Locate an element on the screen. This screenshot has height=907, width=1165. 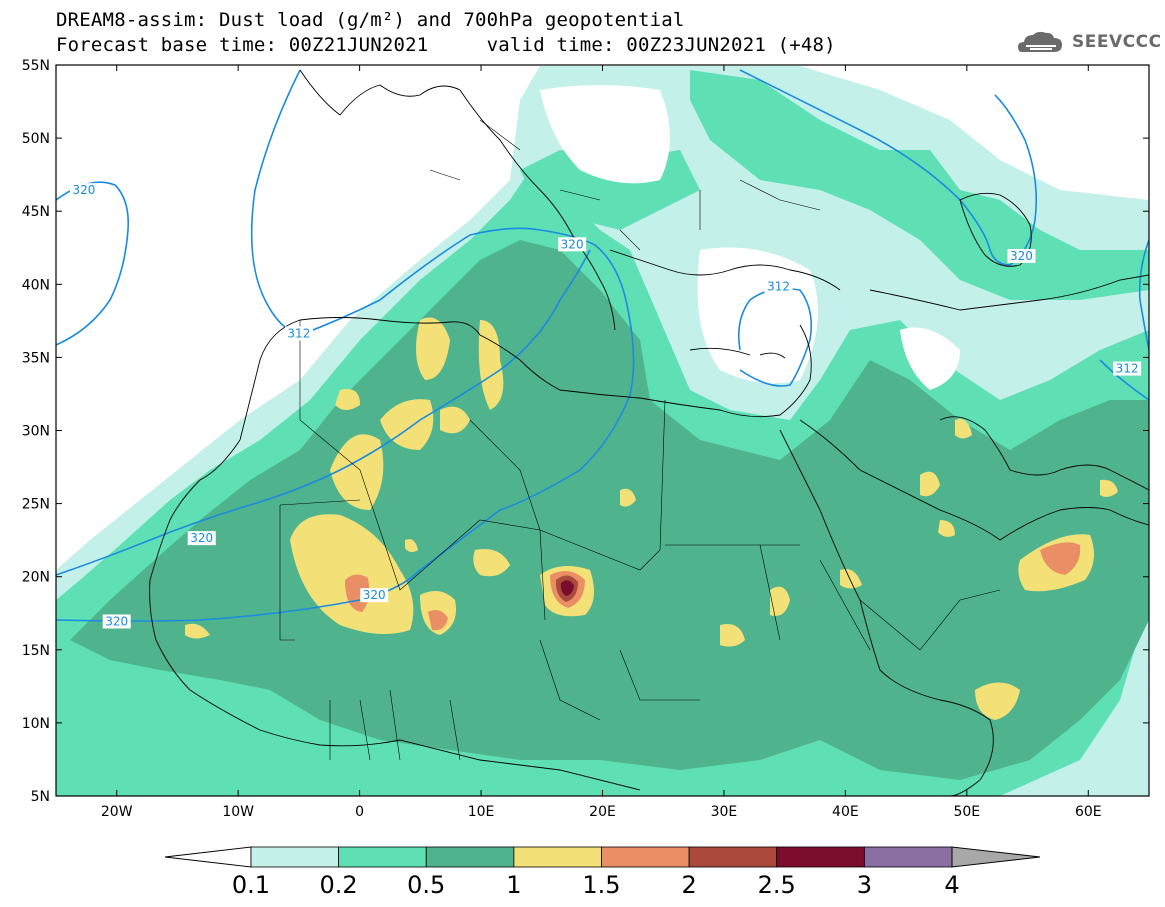
colorbar-label: 2.5 is located at coordinates (777, 885).